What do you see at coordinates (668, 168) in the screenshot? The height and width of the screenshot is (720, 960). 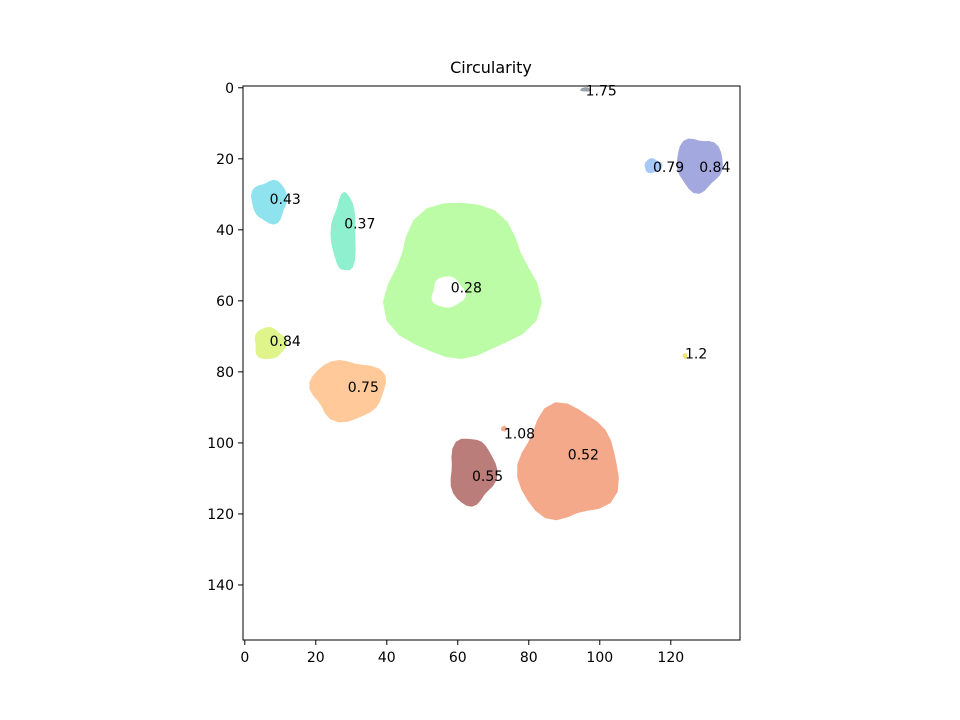 I see `circularity-label-1: 0.79` at bounding box center [668, 168].